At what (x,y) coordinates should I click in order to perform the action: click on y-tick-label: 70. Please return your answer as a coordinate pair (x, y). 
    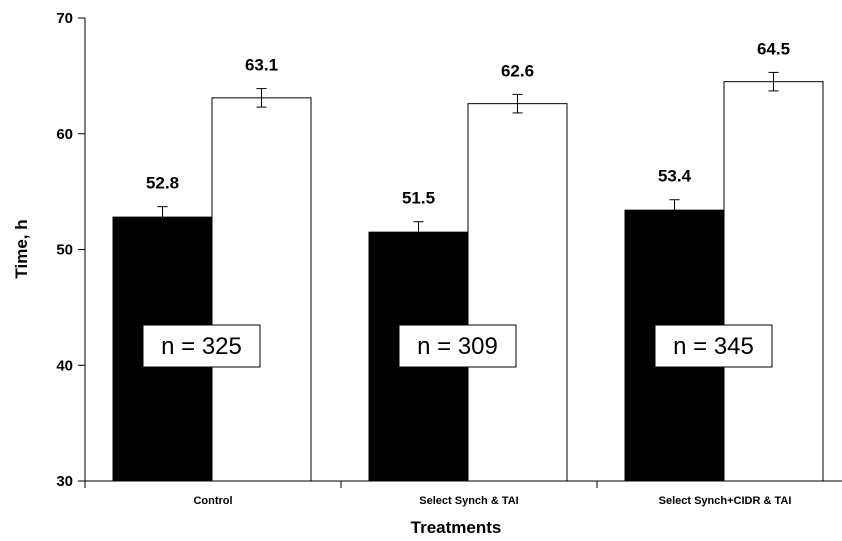
    Looking at the image, I should click on (64, 18).